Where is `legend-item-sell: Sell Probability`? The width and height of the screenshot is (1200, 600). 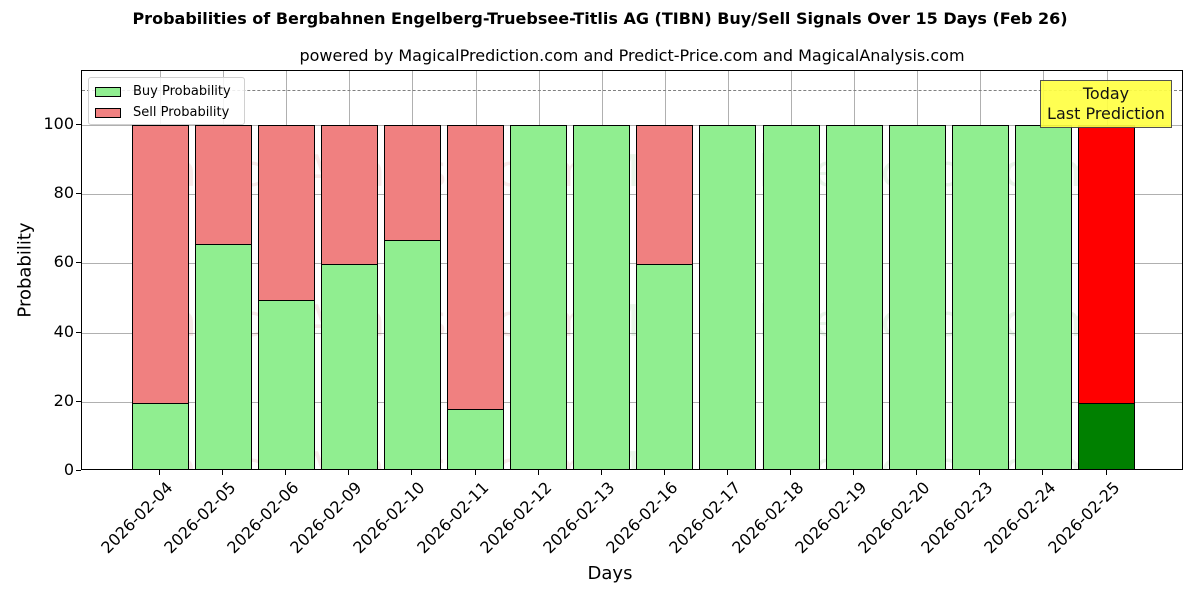
legend-item-sell: Sell Probability is located at coordinates (162, 112).